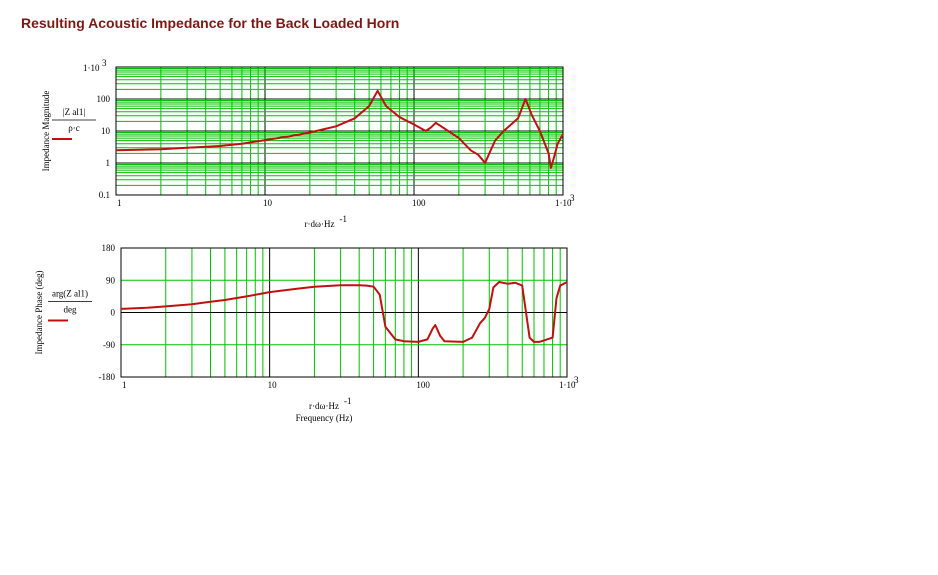  I want to click on y-expression-denominator: deg, so click(70, 310).